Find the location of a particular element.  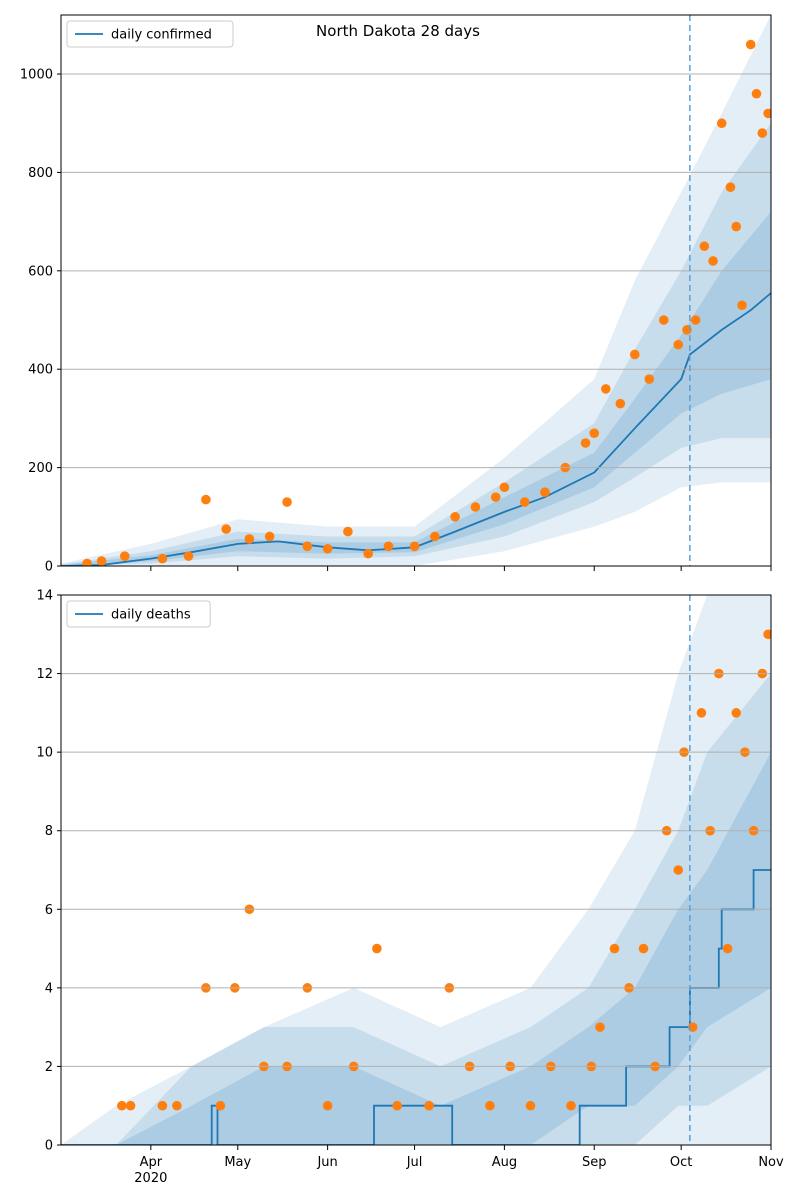

x-tick-label: Oct is located at coordinates (681, 1162).